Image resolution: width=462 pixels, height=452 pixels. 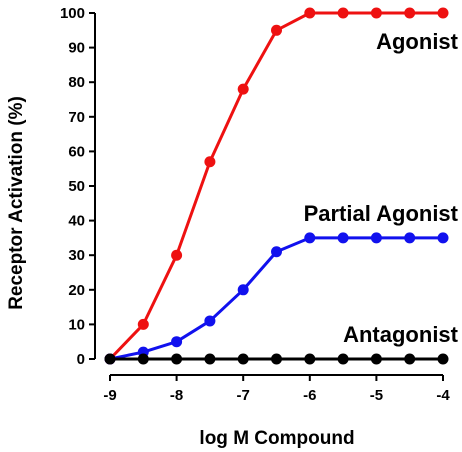 What do you see at coordinates (72, 13) in the screenshot?
I see `y-tick-label: 100` at bounding box center [72, 13].